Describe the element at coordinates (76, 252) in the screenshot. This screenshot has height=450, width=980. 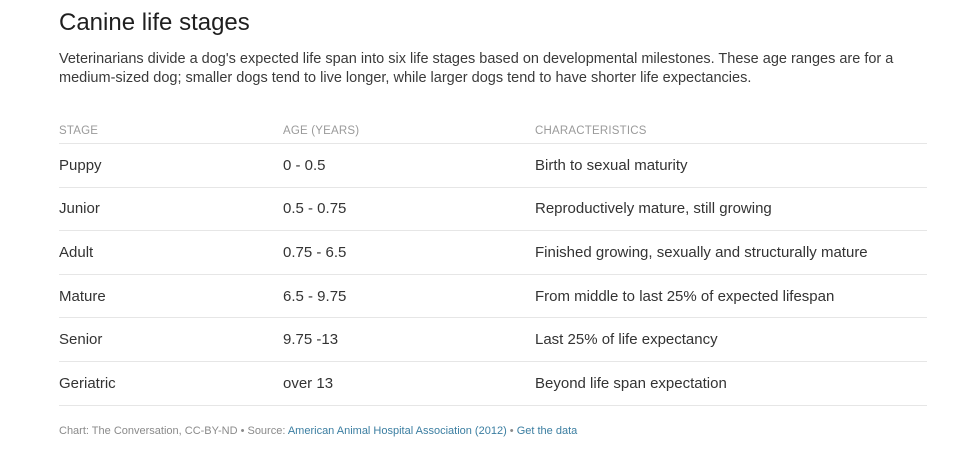
I see `stage-cell: Adult` at that location.